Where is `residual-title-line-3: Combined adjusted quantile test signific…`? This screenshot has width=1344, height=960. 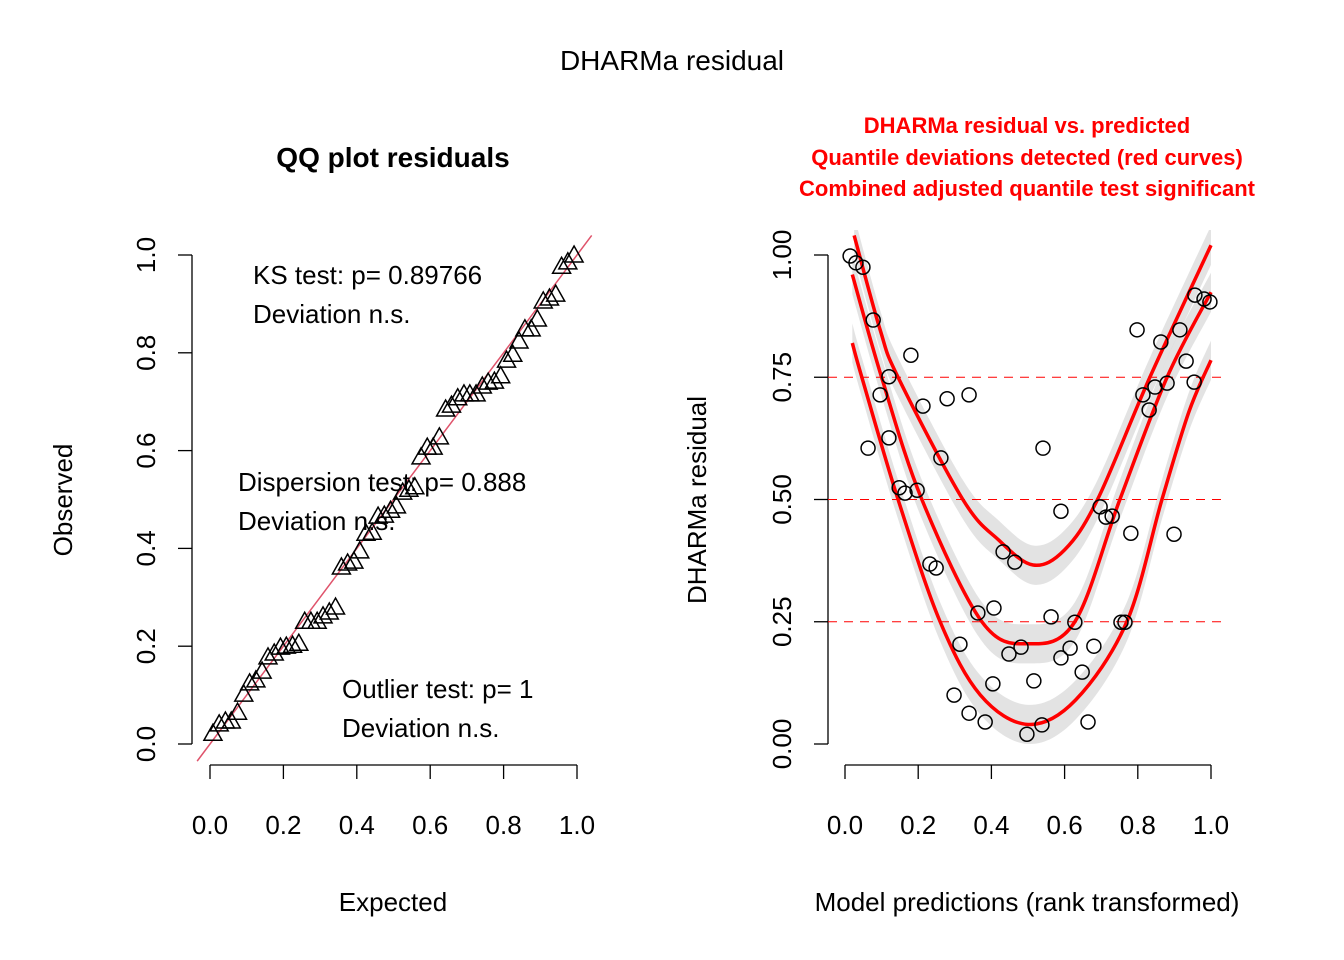
residual-title-line-3: Combined adjusted quantile test signific… is located at coordinates (1027, 188).